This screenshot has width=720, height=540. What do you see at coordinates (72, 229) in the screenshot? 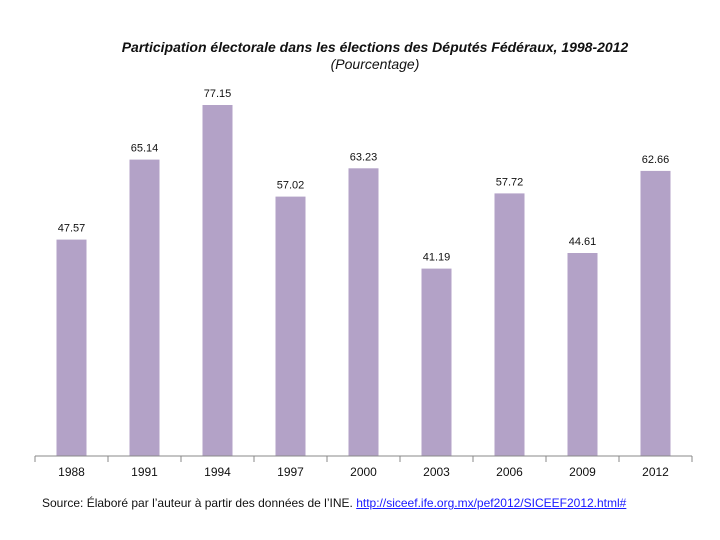
I see `data-label-1988: 47.57` at bounding box center [72, 229].